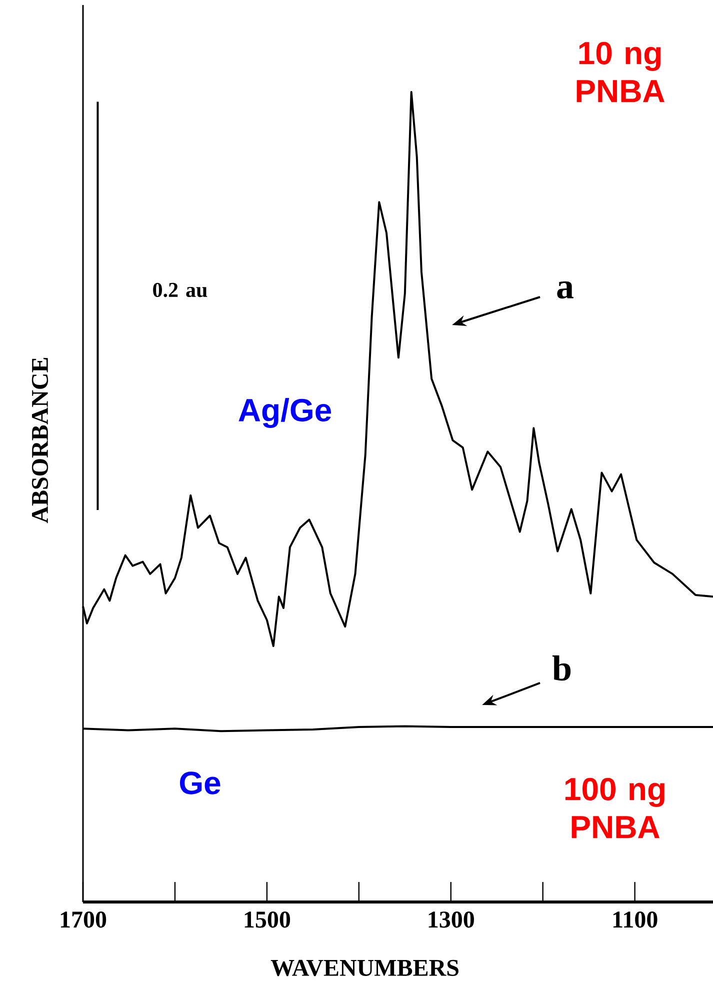  I want to click on annotation: Ge, so click(200, 783).